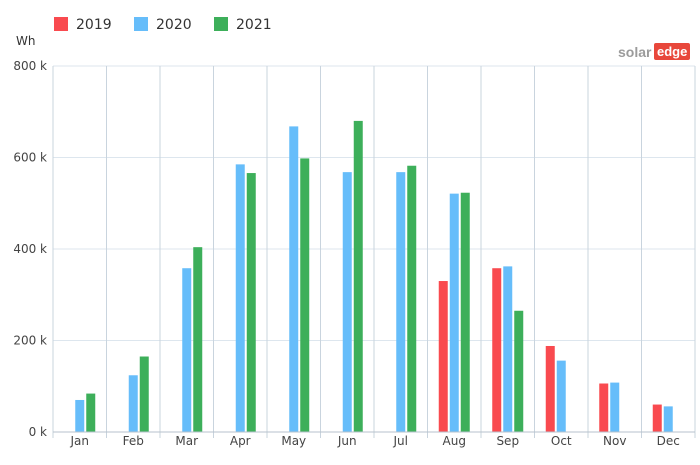 Image resolution: width=700 pixels, height=465 pixels. I want to click on bar-2020-may, so click(294, 279).